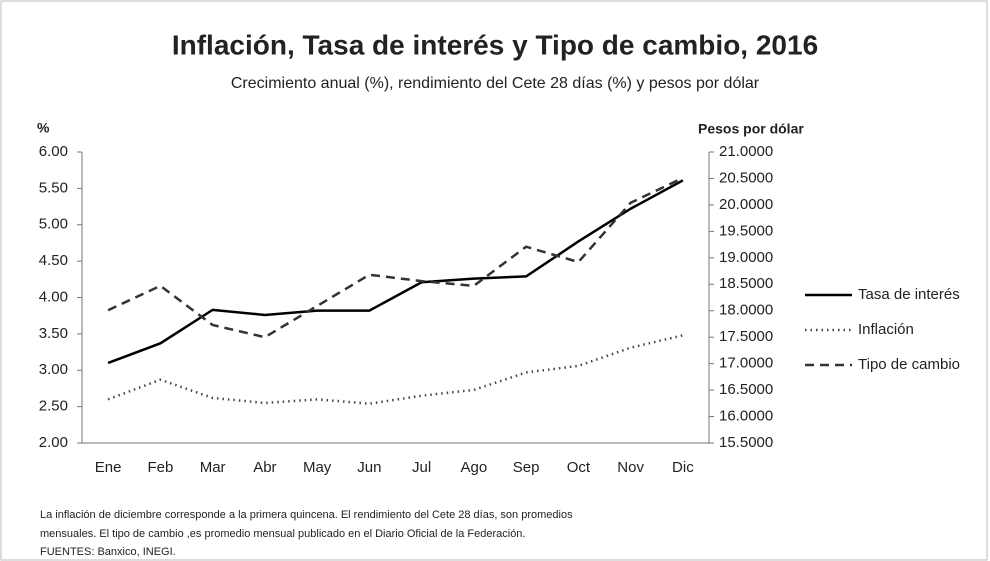 The height and width of the screenshot is (561, 990). Describe the element at coordinates (53, 187) in the screenshot. I see `y-tick-label: 5.50` at that location.